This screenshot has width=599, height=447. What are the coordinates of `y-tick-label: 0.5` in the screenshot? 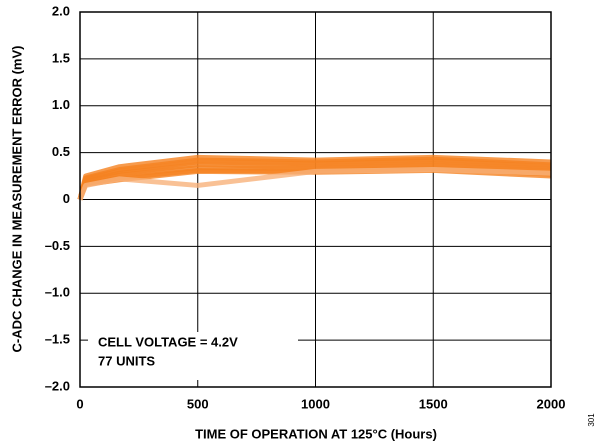 It's located at (61, 151).